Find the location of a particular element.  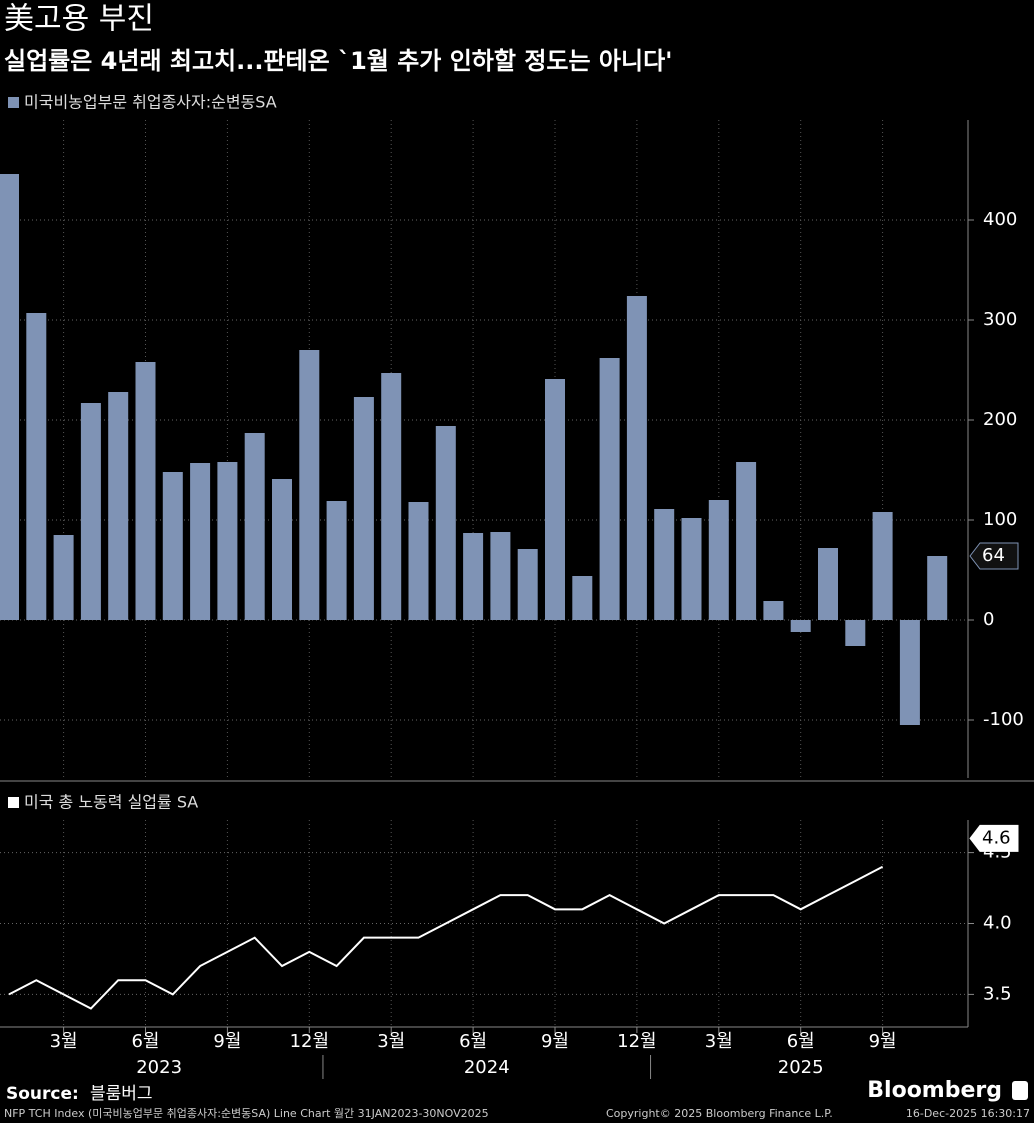

source: 블룸버그 is located at coordinates (121, 1094).